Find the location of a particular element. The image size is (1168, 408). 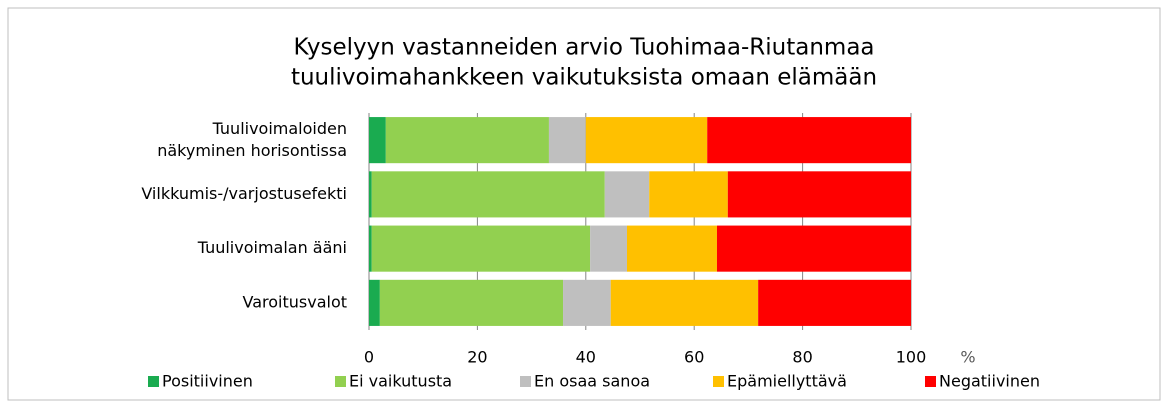

legend-label: Positiivinen is located at coordinates (207, 381).